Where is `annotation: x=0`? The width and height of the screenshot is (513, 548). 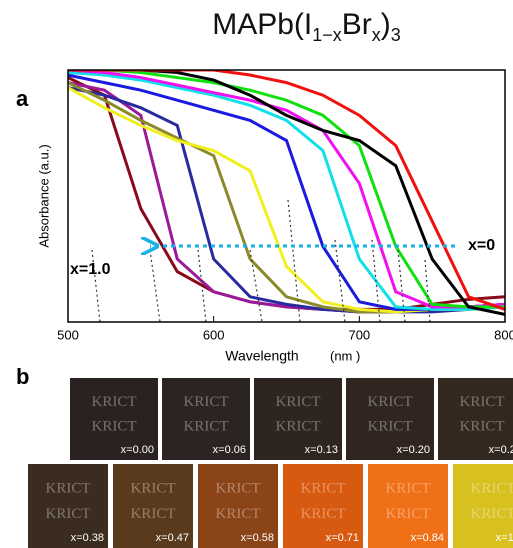
annotation: x=0 is located at coordinates (481, 245).